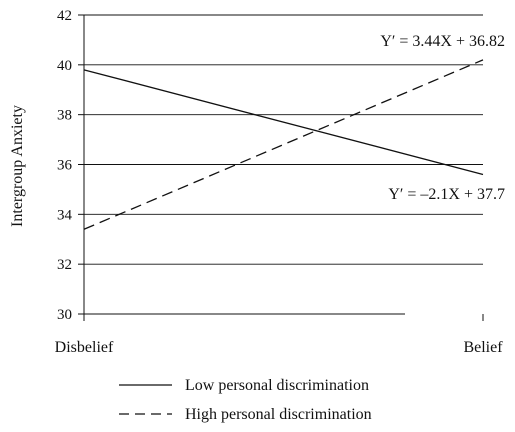 This screenshot has height=432, width=515. Describe the element at coordinates (277, 385) in the screenshot. I see `legend-label-low: Low personal discrimination` at that location.